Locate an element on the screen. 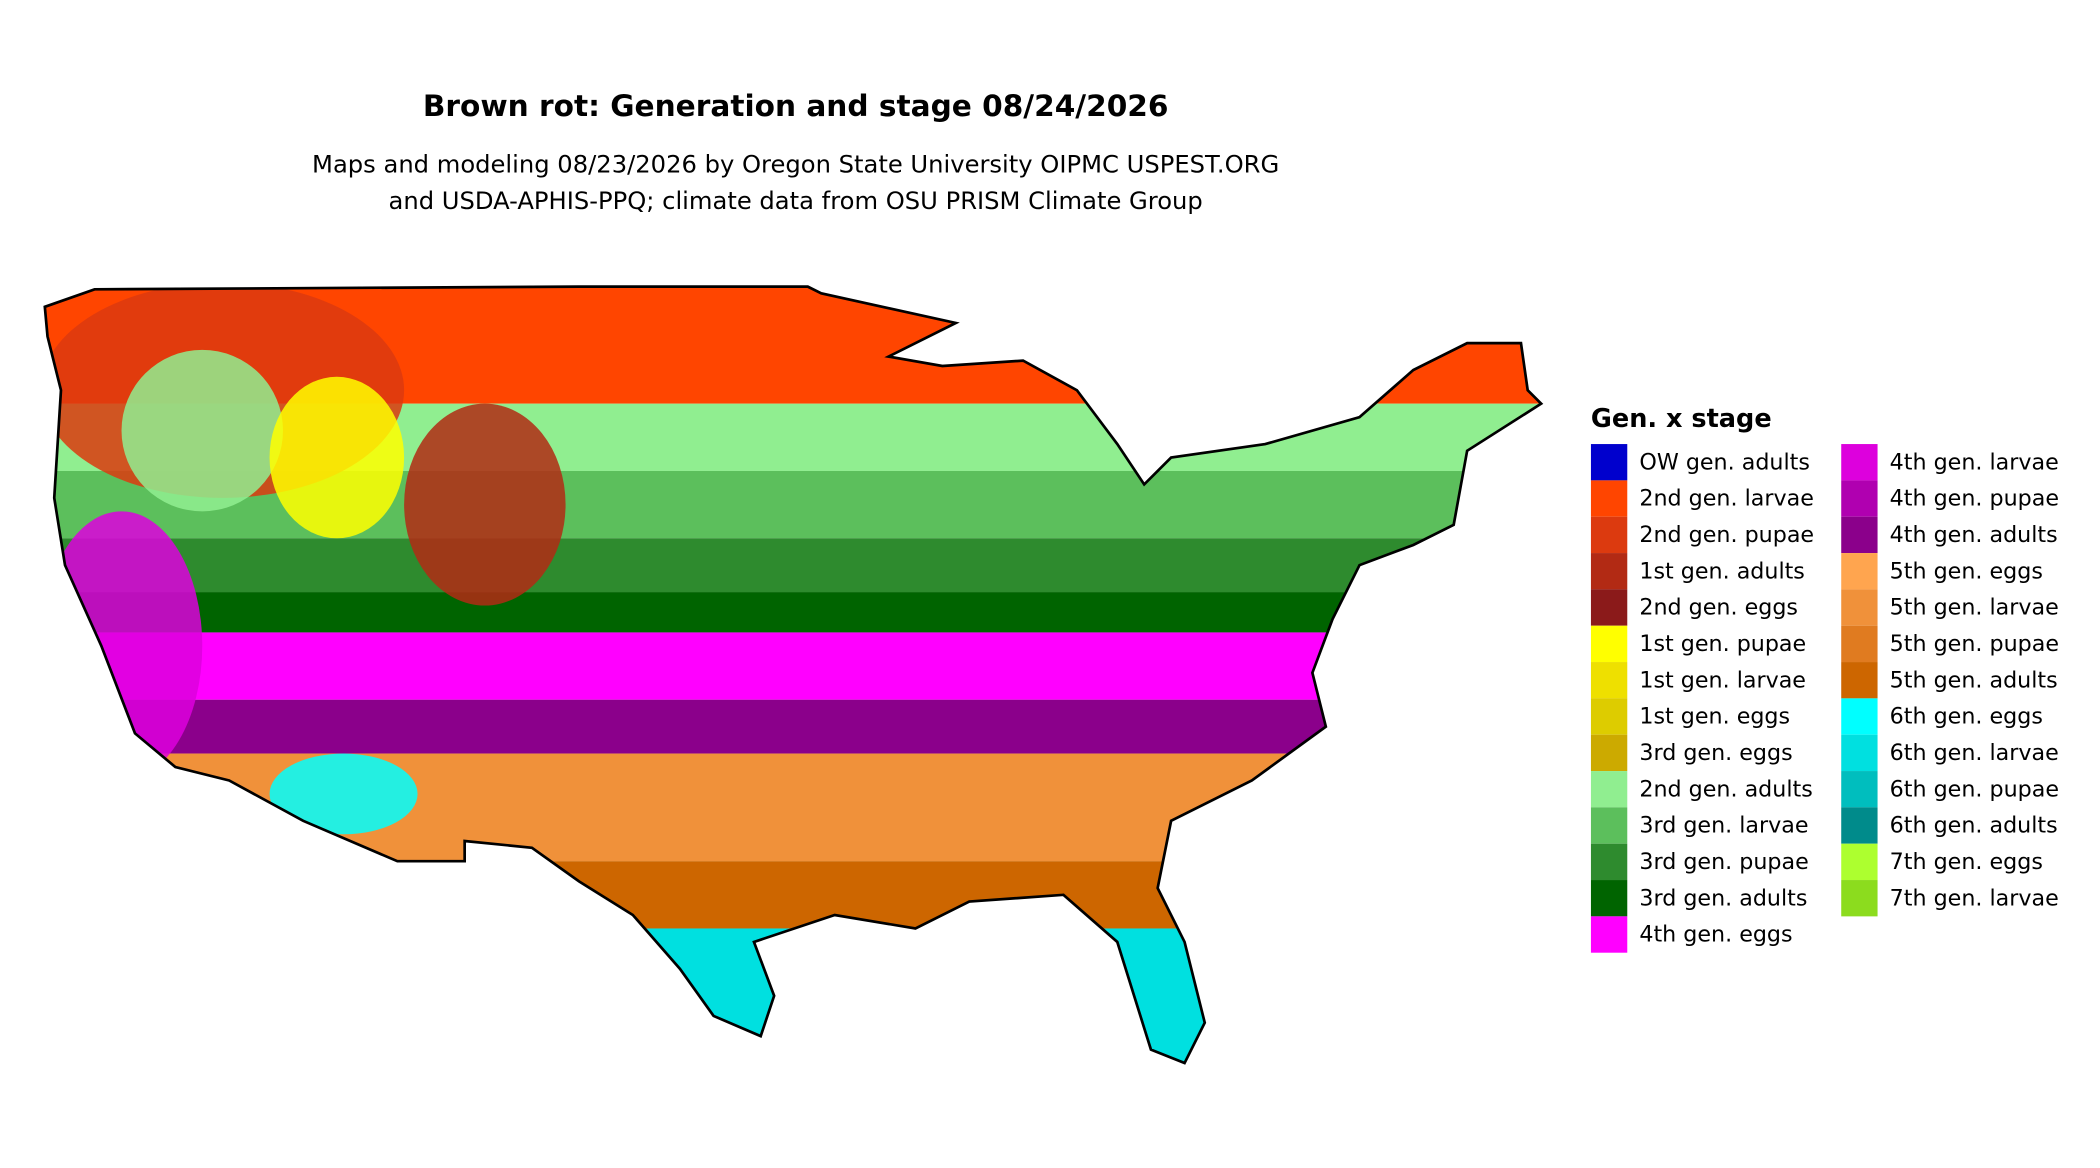 Image resolution: width=2100 pixels, height=1168 pixels. legend-label: 4th gen. pupae is located at coordinates (1974, 499).